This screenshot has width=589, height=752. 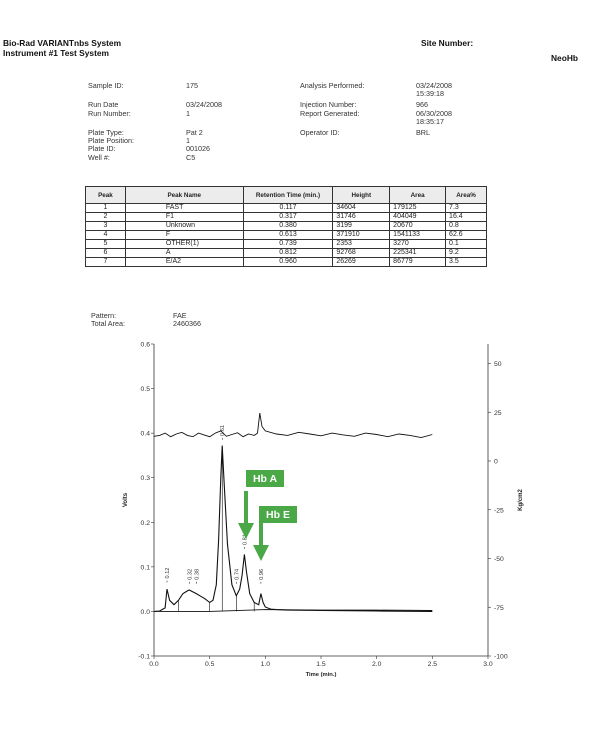 What do you see at coordinates (430, 93) in the screenshot?
I see `analysis-performed-time: 15:39:18` at bounding box center [430, 93].